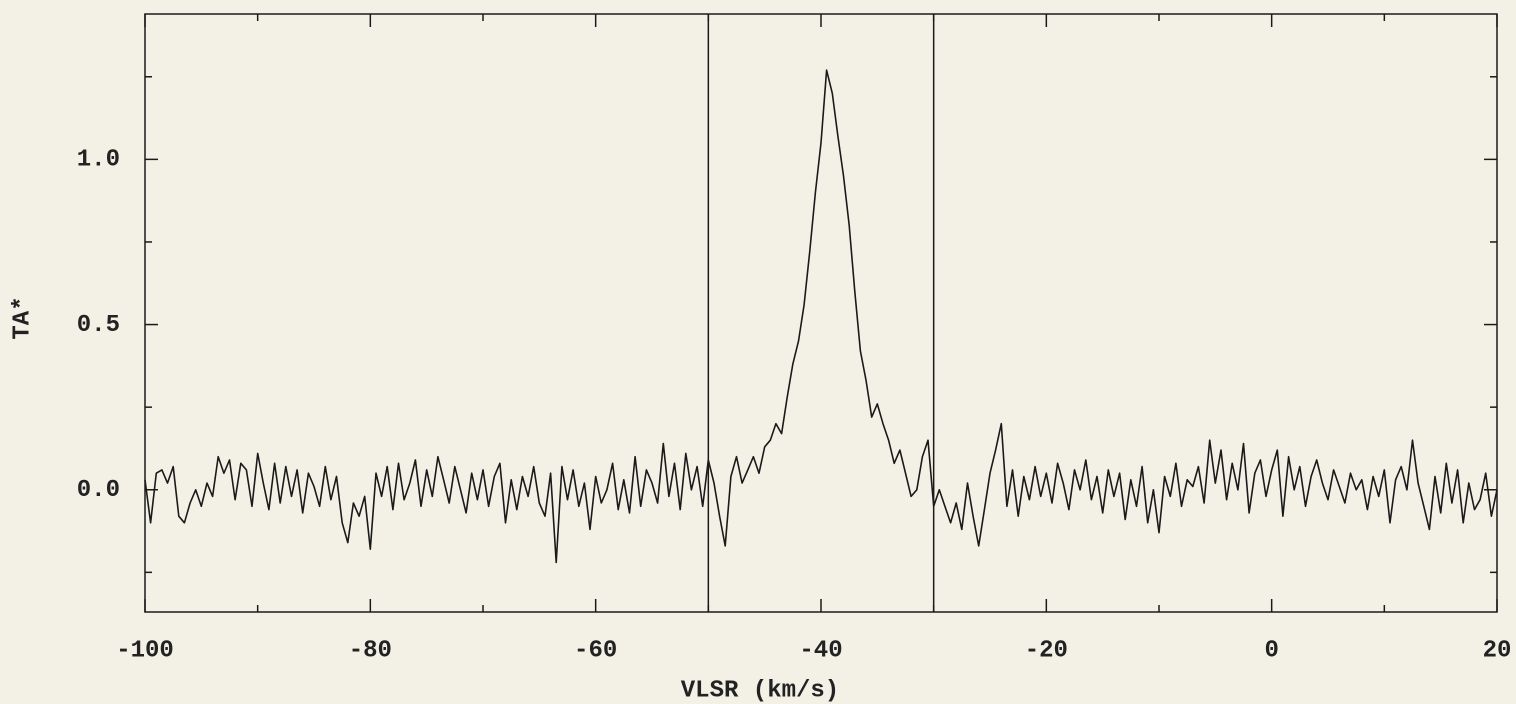  I want to click on x-tick-label: -100, so click(145, 650).